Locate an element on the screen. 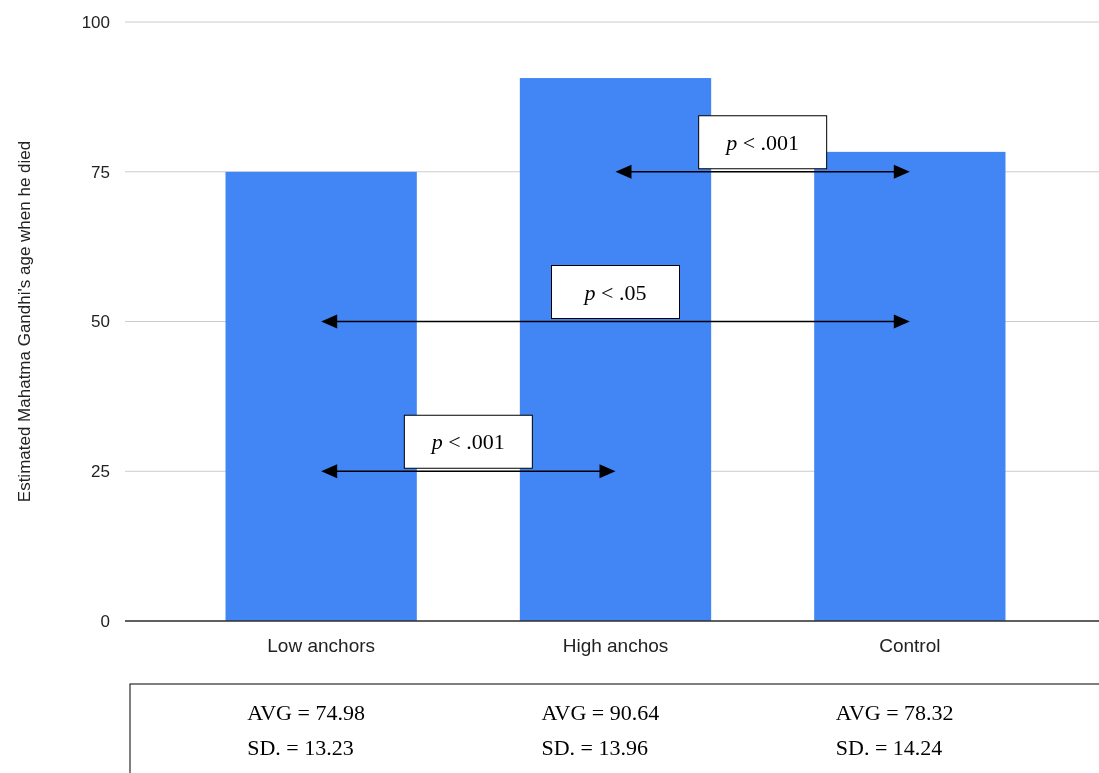 This screenshot has height=773, width=1099. text: SD. = 13.96 is located at coordinates (595, 747).